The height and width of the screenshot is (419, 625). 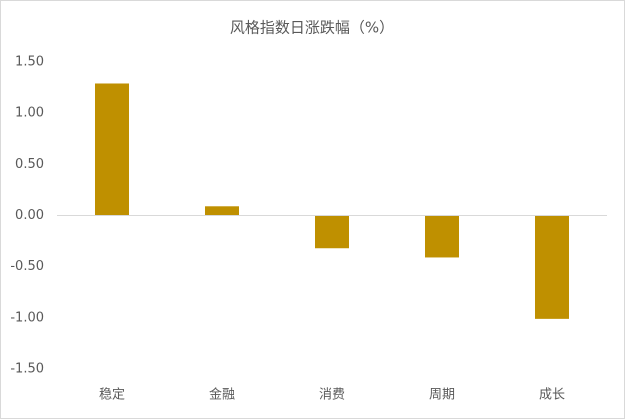 I want to click on x-tick-label: 消费, so click(x=332, y=395).